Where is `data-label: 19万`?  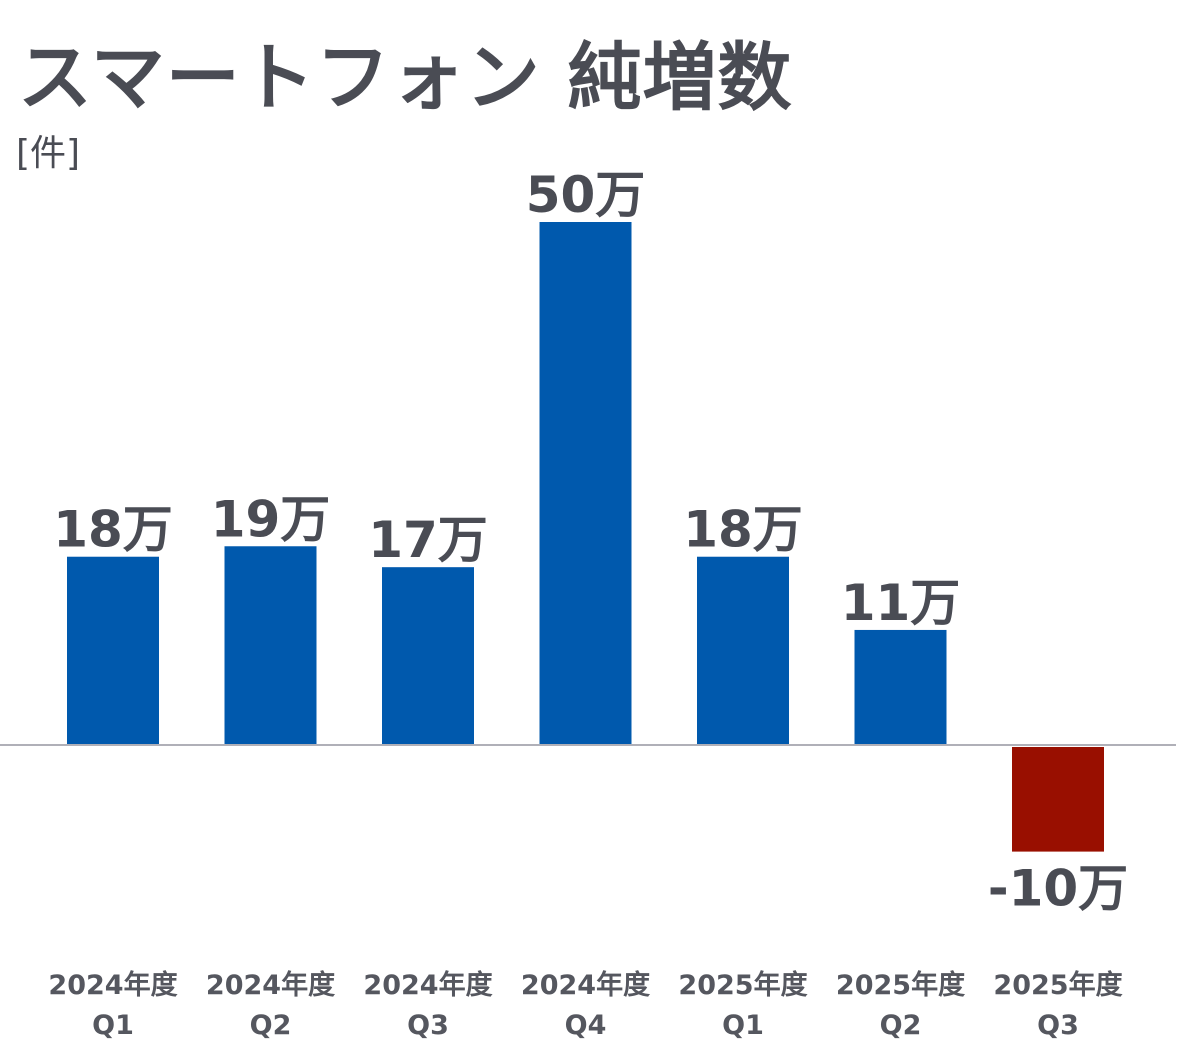 data-label: 19万 is located at coordinates (271, 519).